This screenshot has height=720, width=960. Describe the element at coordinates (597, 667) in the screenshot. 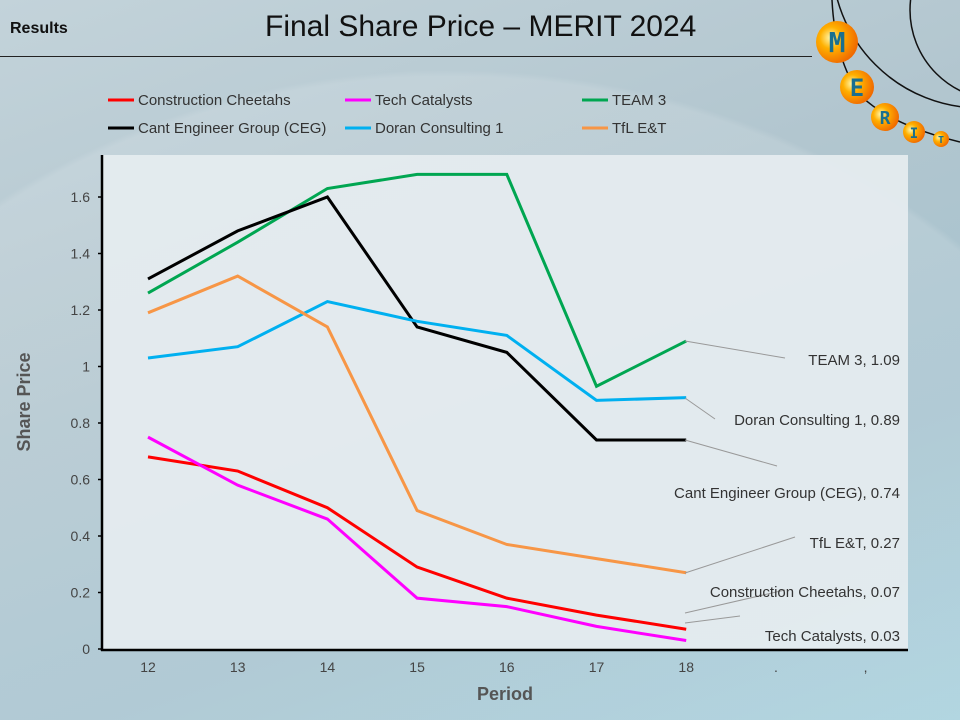

I see `x-tick-label: 17` at that location.